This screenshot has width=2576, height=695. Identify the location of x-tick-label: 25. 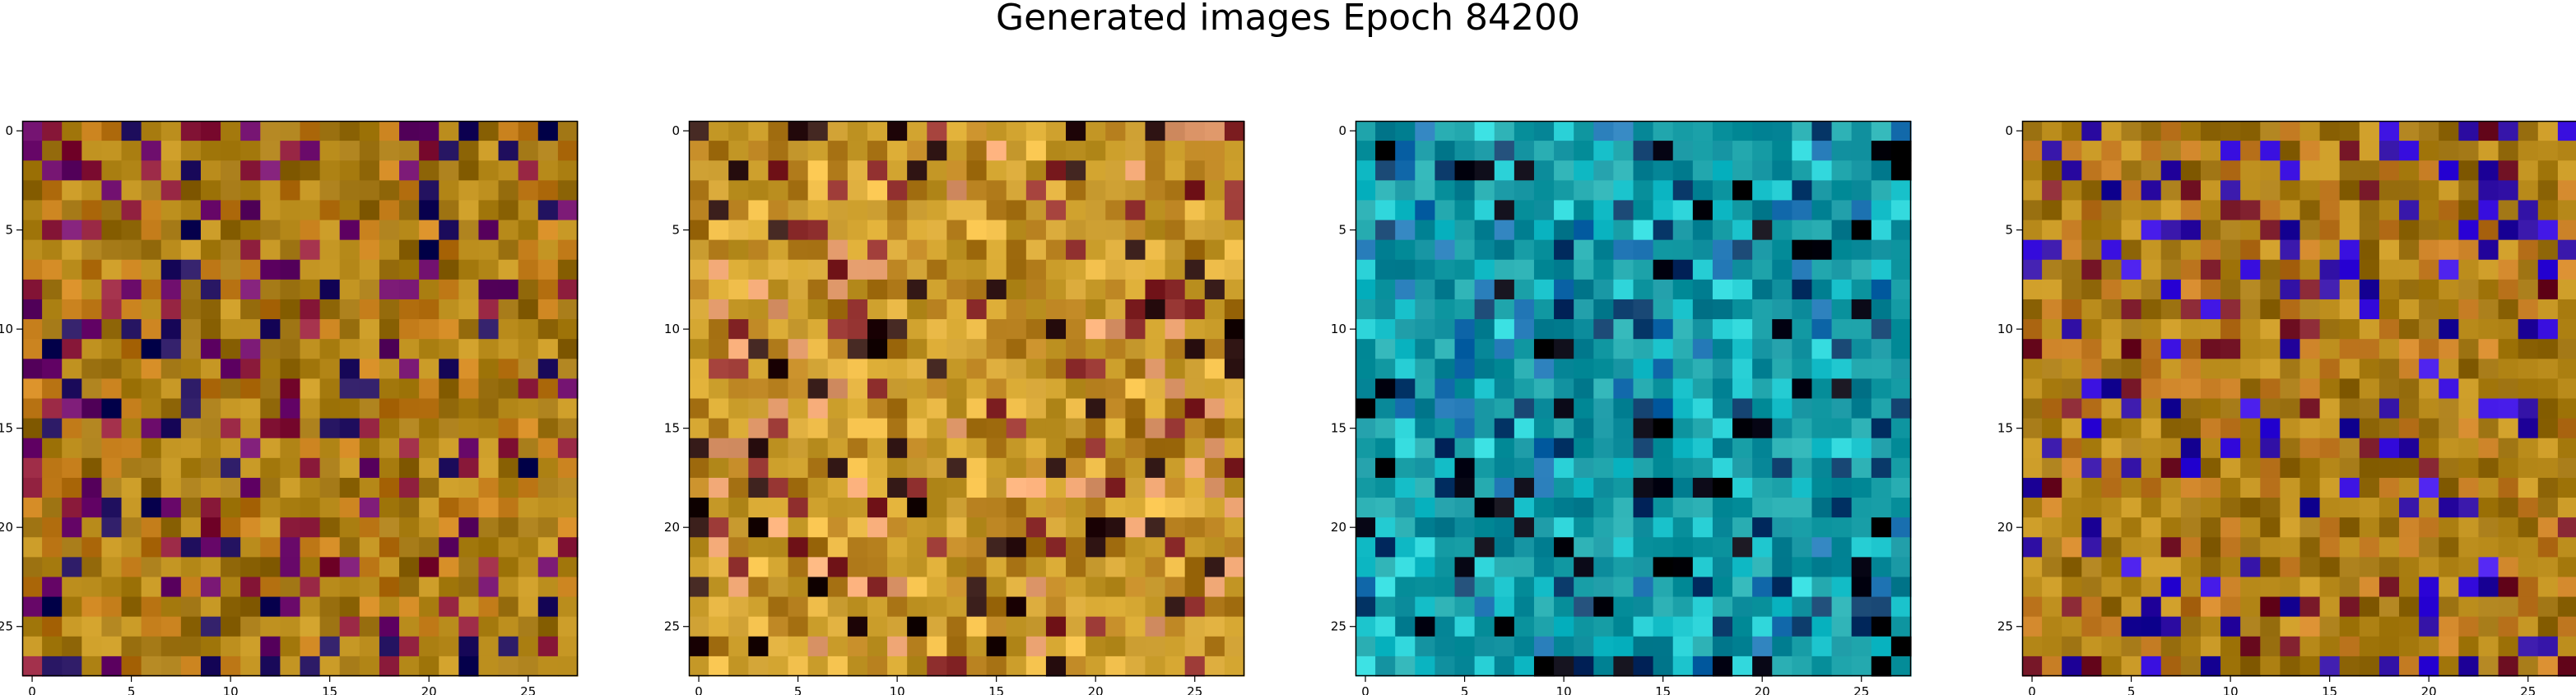
(2528, 689).